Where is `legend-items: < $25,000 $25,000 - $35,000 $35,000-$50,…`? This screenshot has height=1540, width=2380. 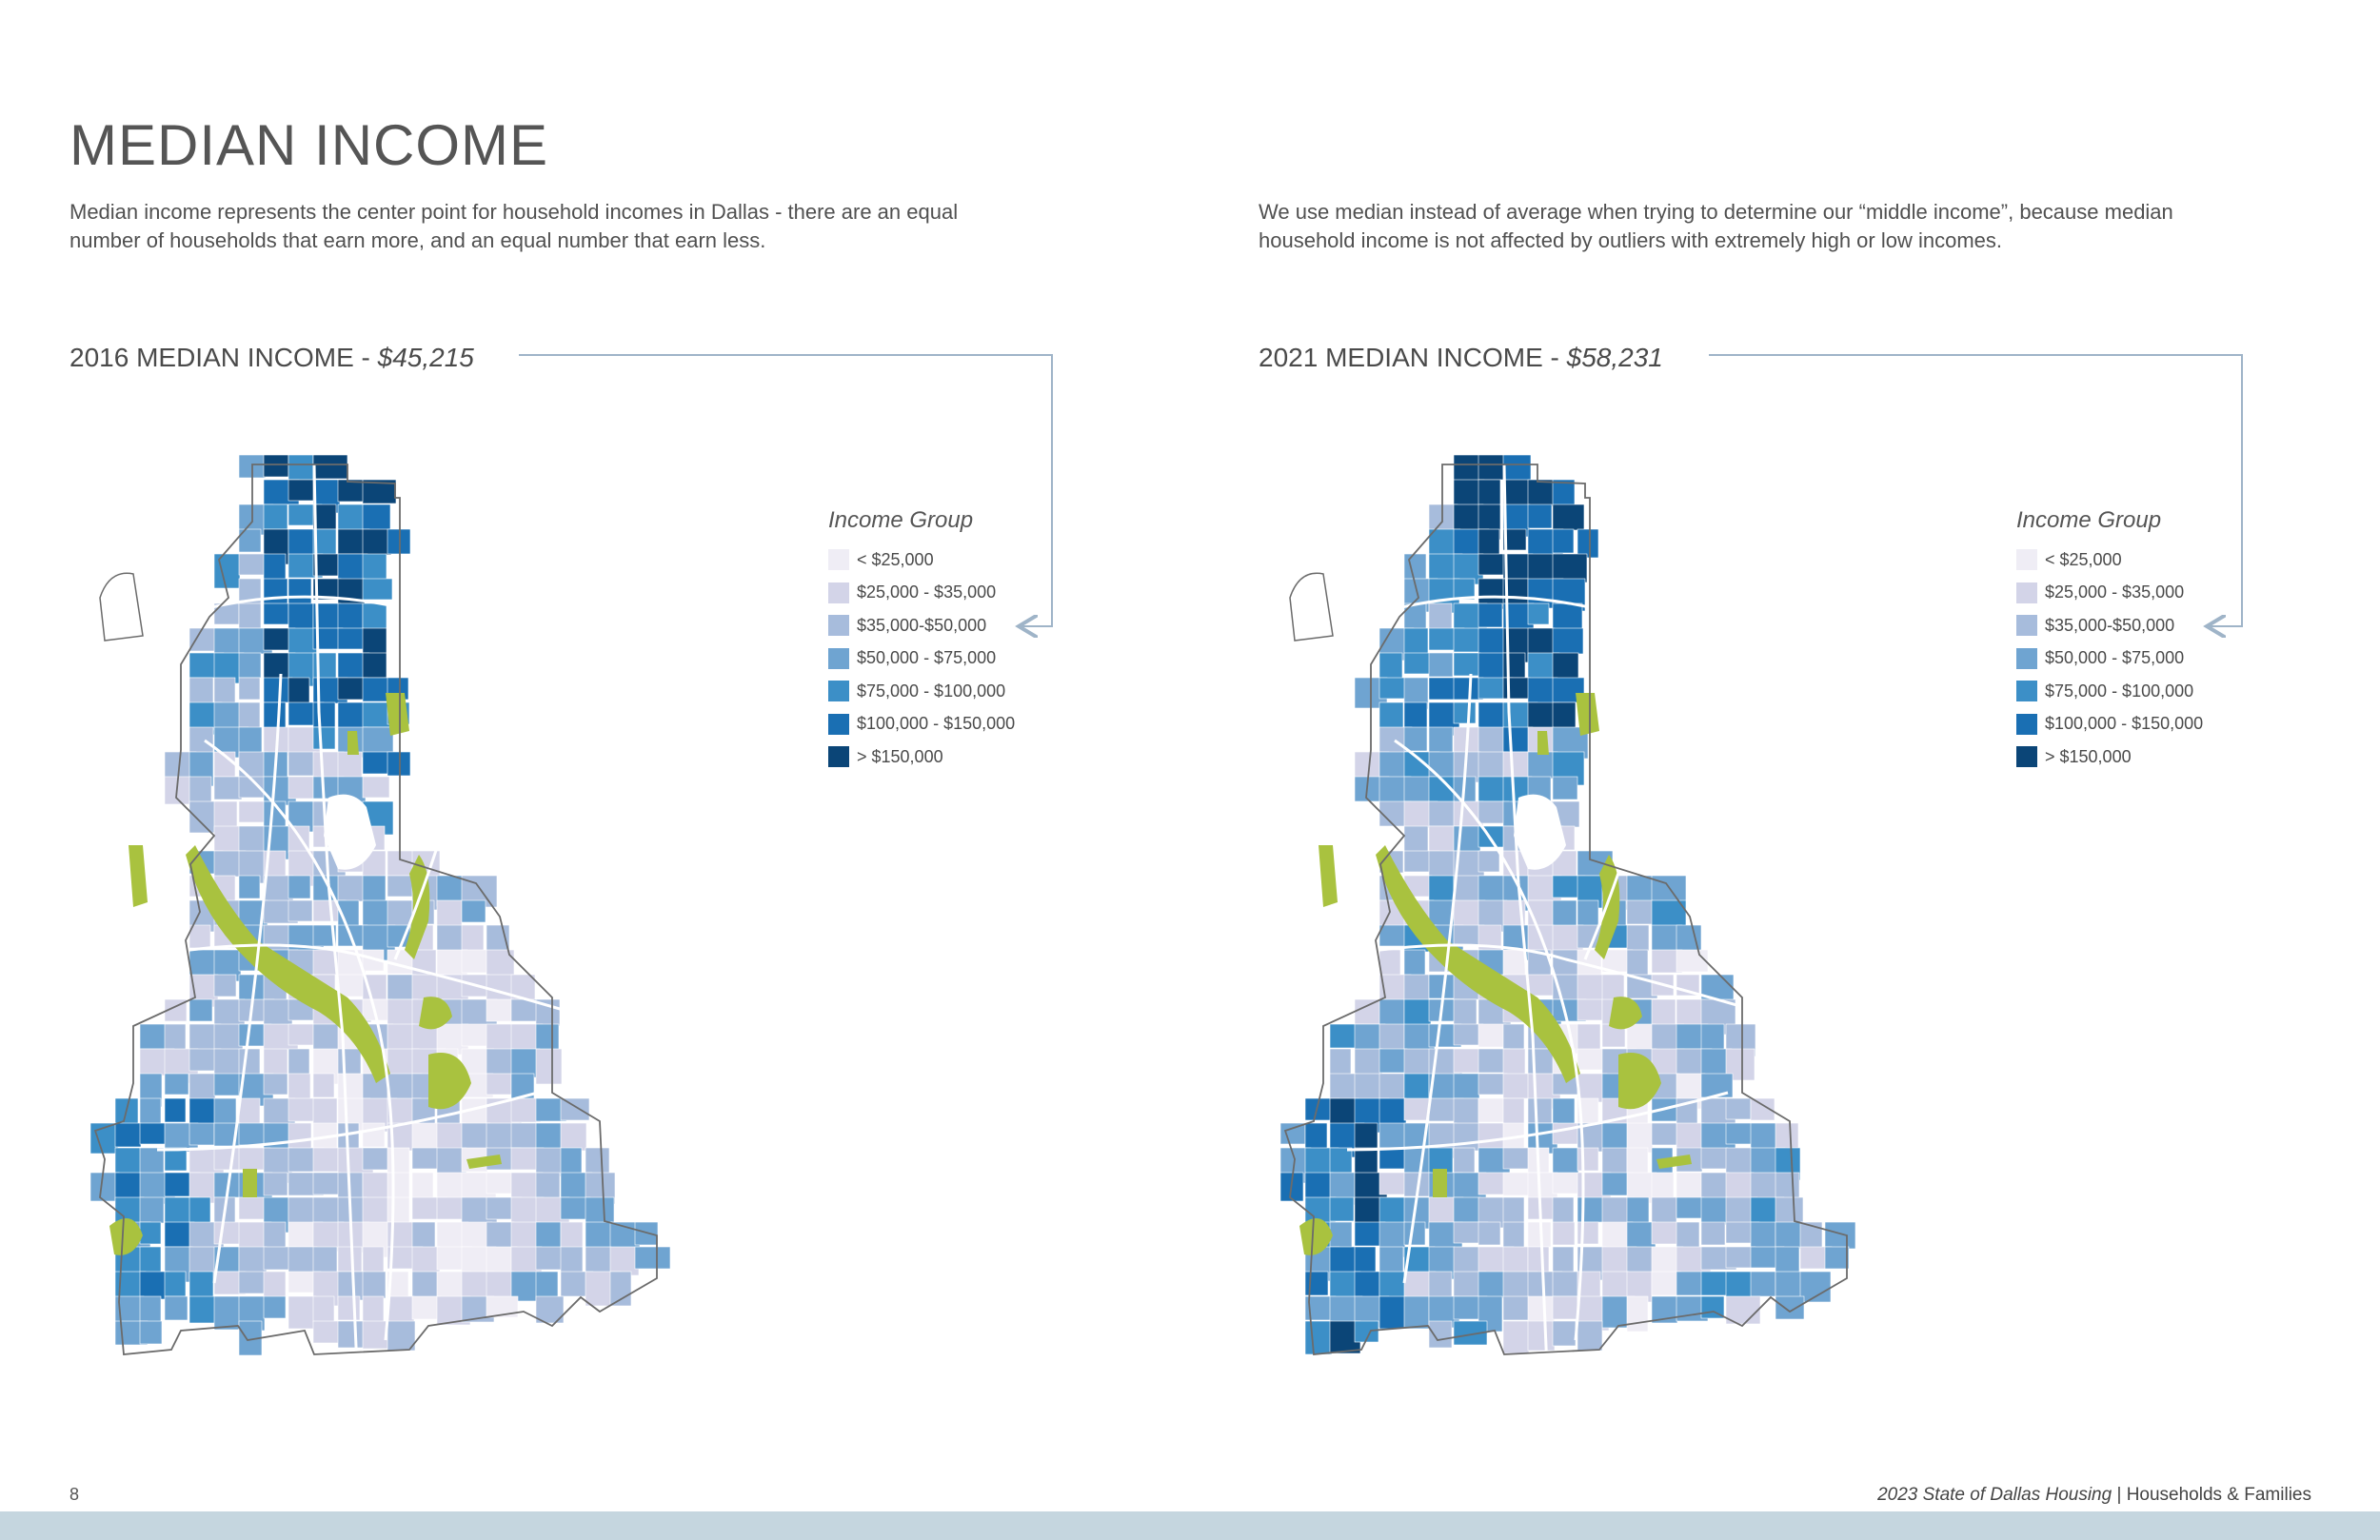
legend-items: < $25,000 $25,000 - $35,000 $35,000-$50,… is located at coordinates (942, 658).